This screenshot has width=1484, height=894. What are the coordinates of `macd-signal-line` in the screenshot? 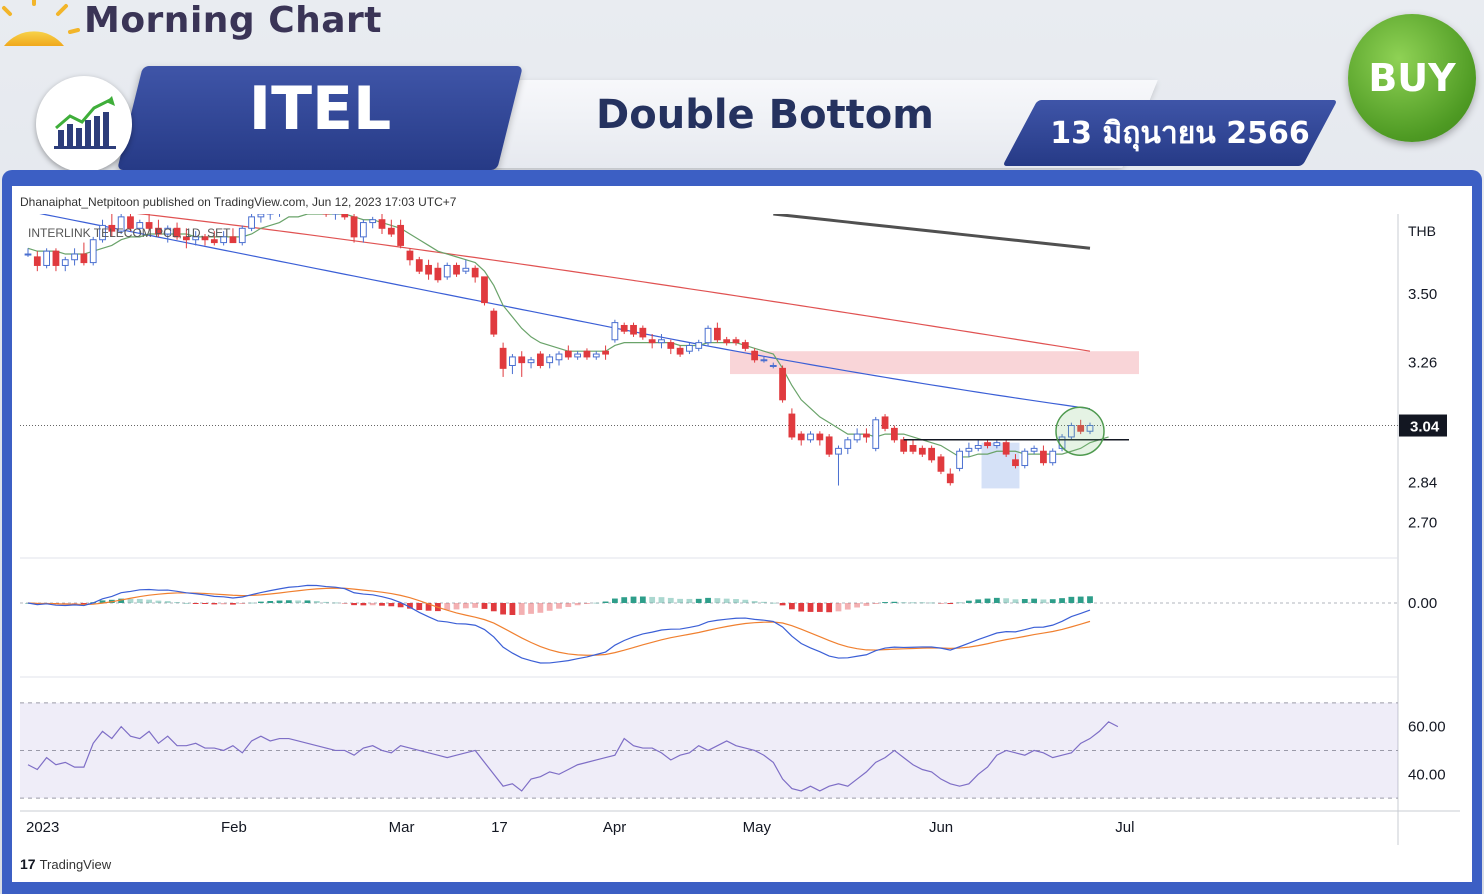 It's located at (559, 621).